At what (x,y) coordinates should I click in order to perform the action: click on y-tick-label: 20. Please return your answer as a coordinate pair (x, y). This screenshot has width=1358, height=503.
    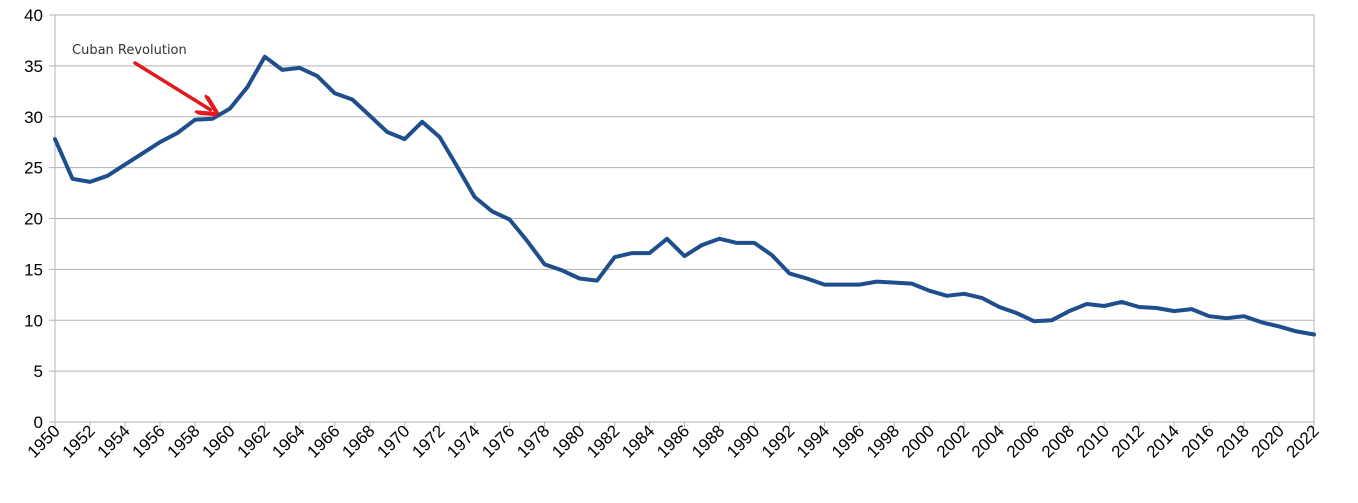
    Looking at the image, I should click on (33, 219).